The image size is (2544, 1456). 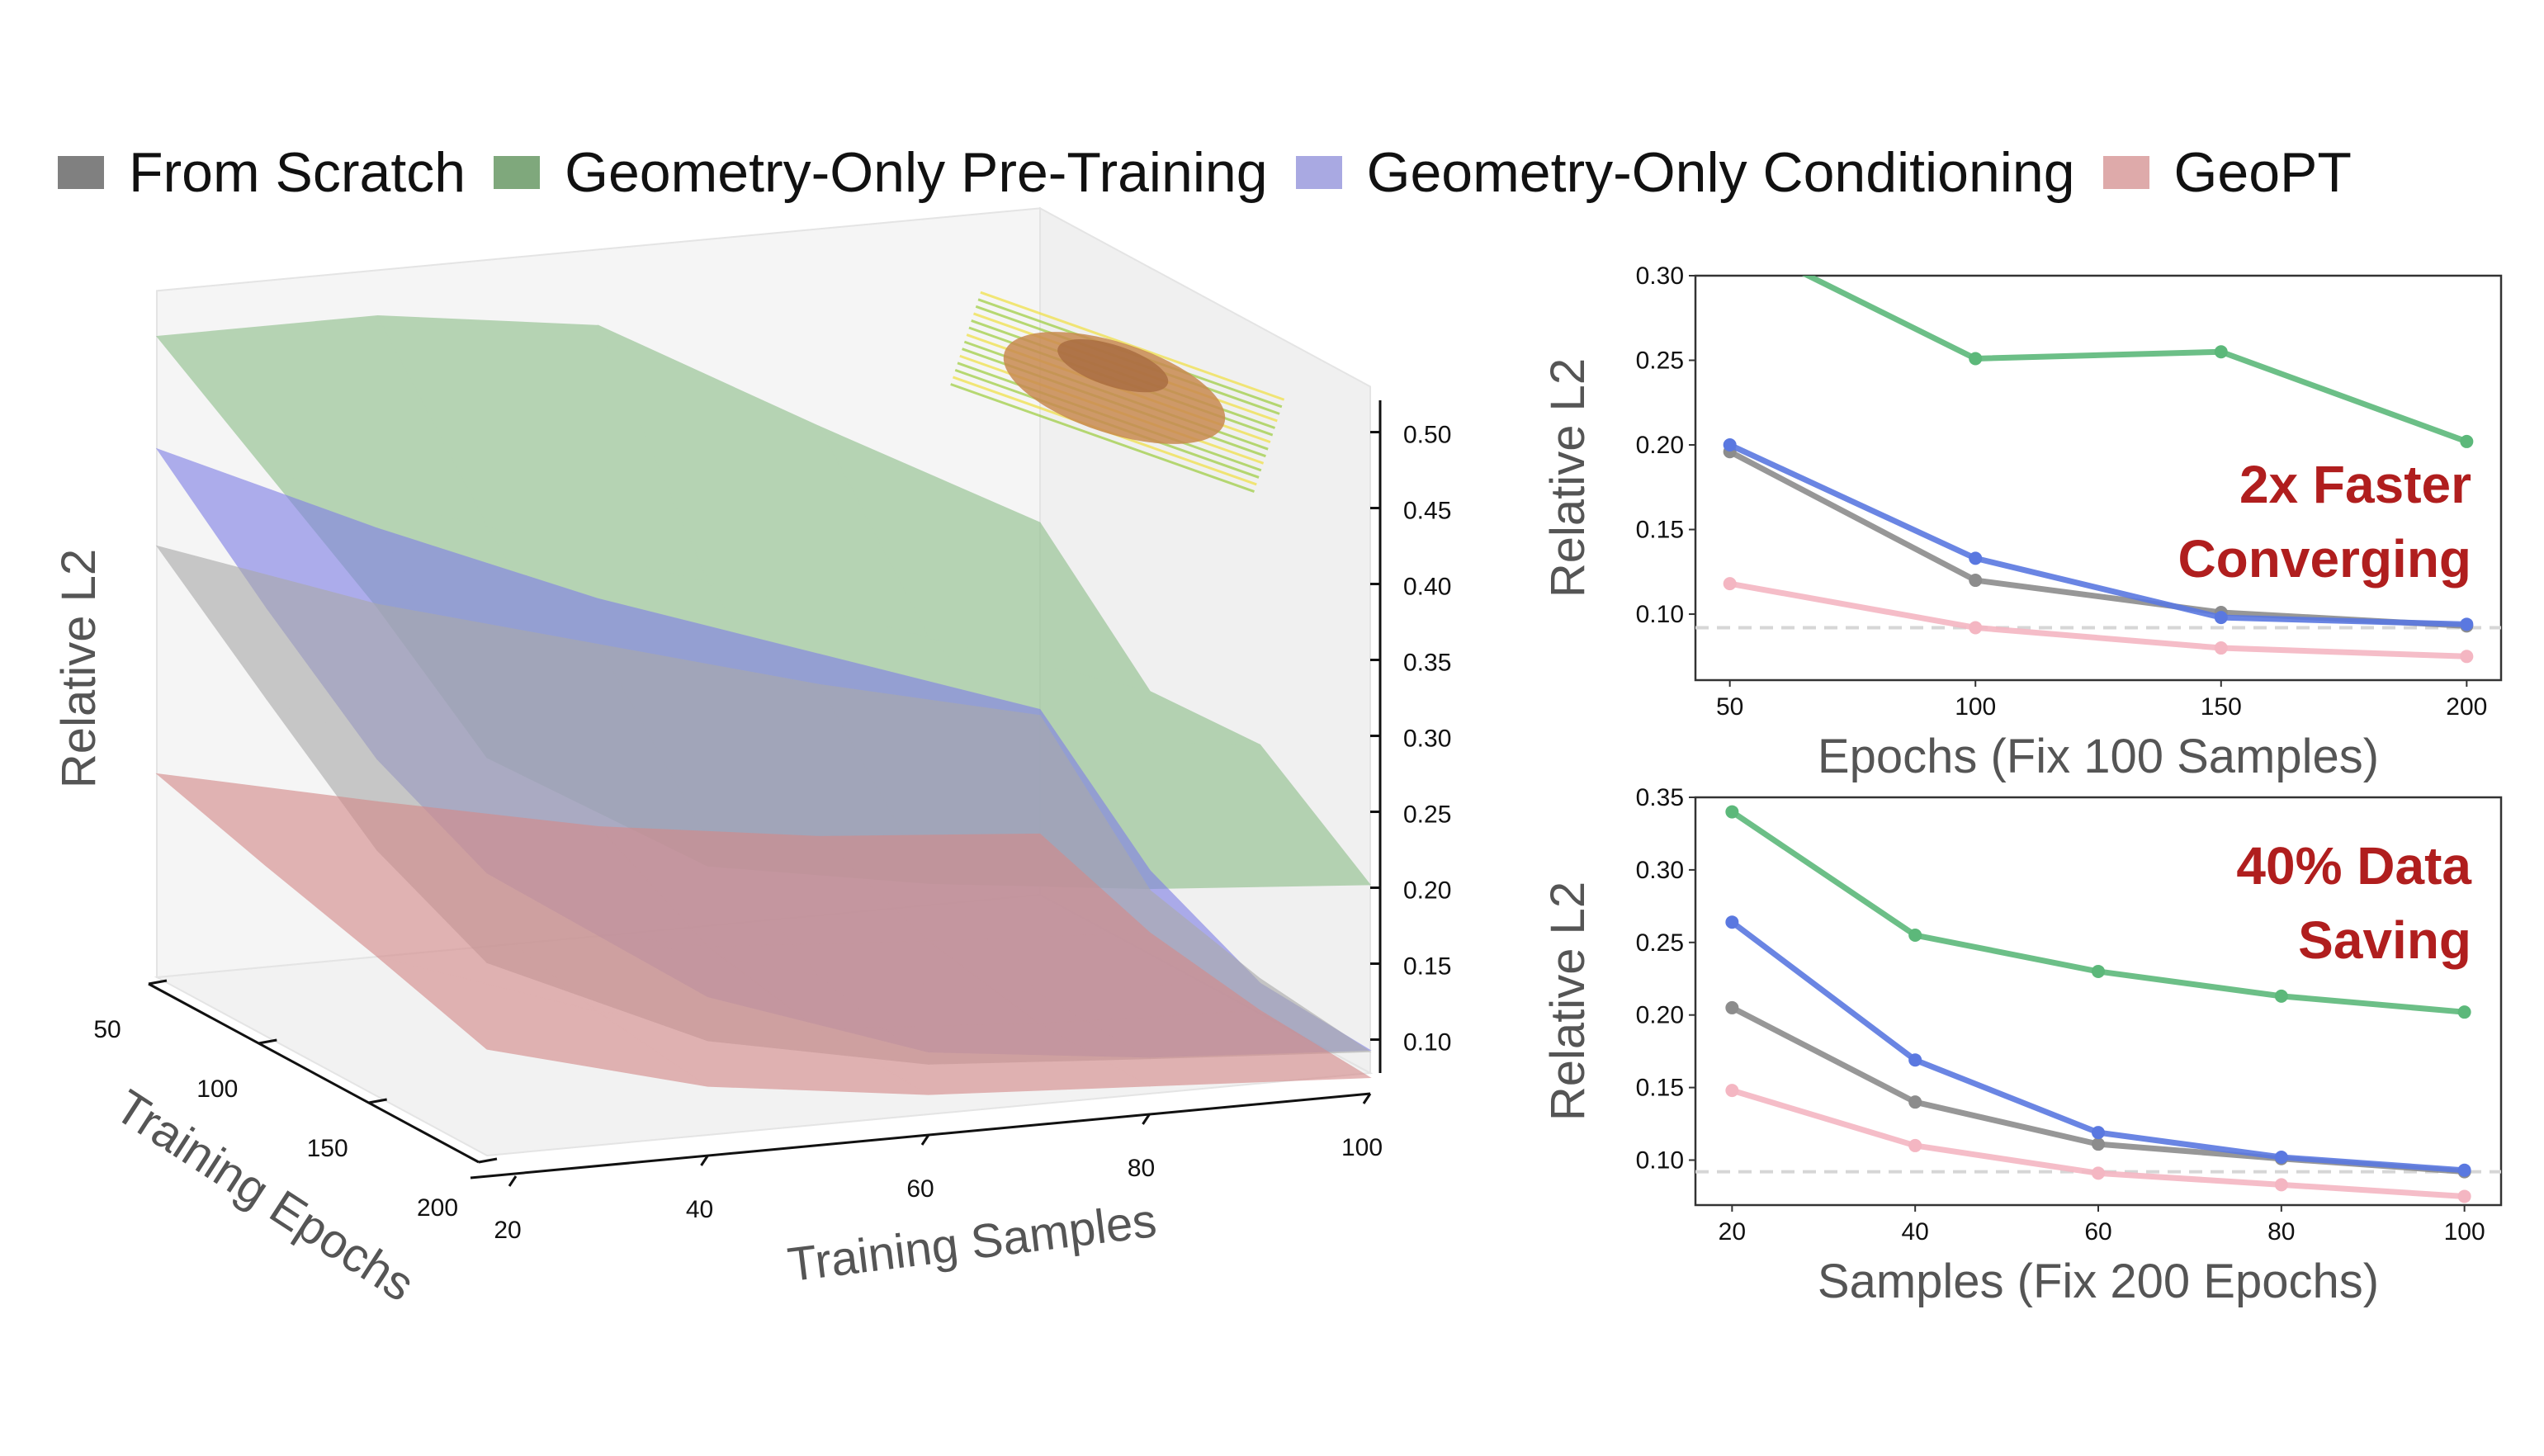 What do you see at coordinates (1427, 967) in the screenshot?
I see `z-tick-label: 0.15` at bounding box center [1427, 967].